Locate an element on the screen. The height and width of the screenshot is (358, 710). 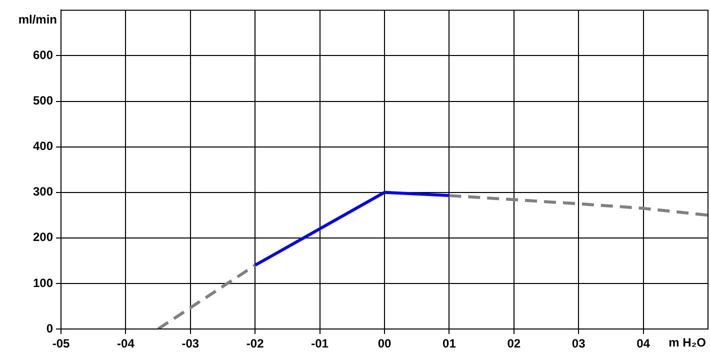
y-axis-title: ml/min is located at coordinates (37, 19).